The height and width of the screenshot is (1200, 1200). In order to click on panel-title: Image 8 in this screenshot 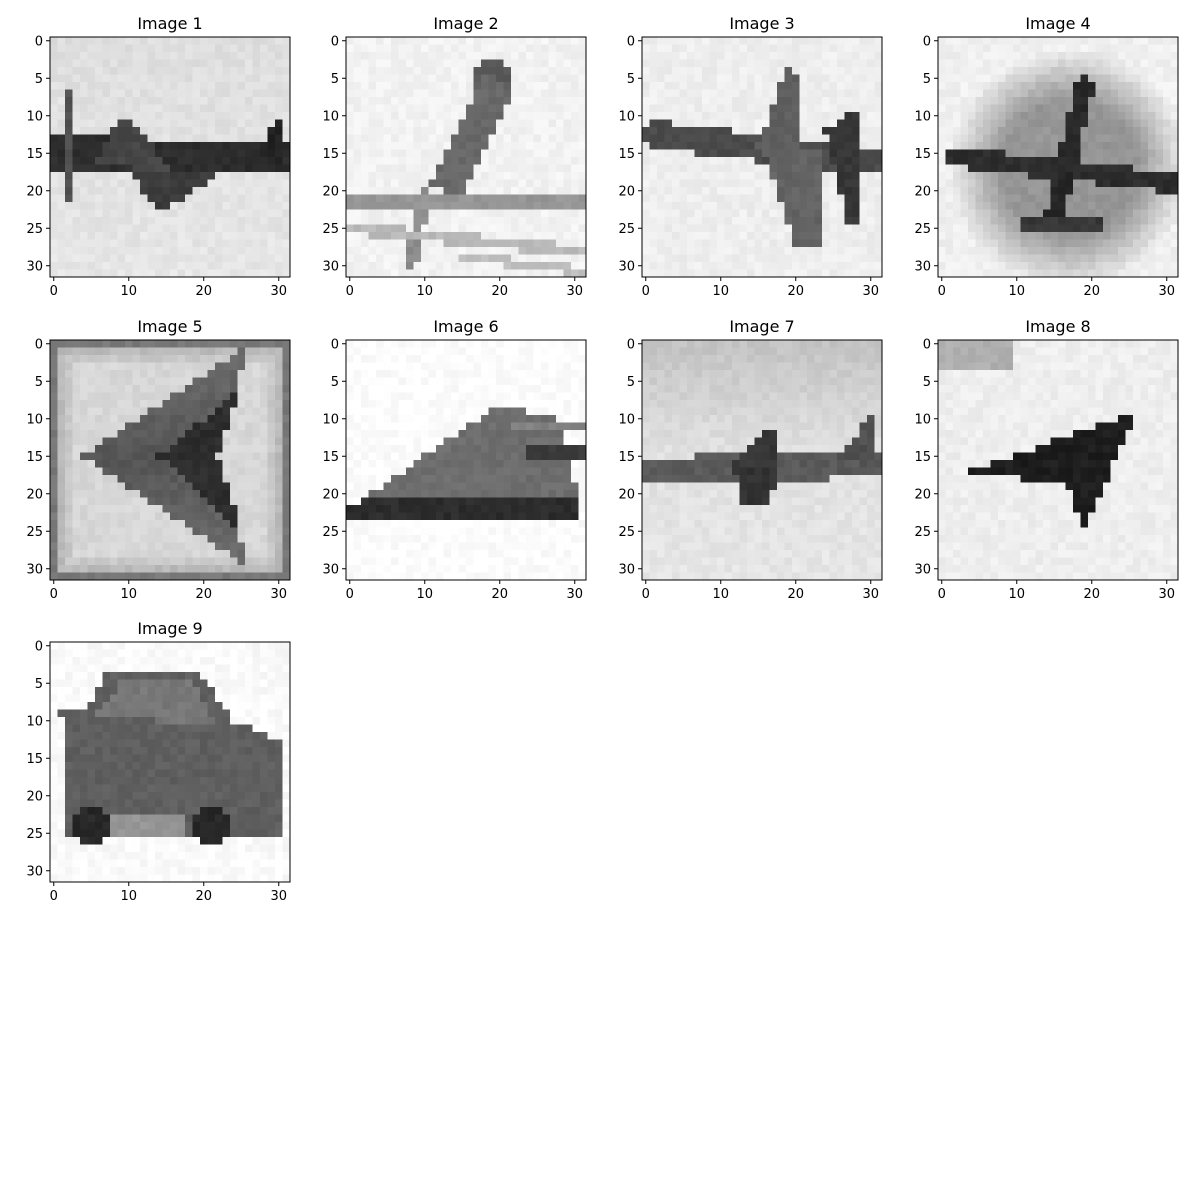, I will do `click(1057, 326)`.